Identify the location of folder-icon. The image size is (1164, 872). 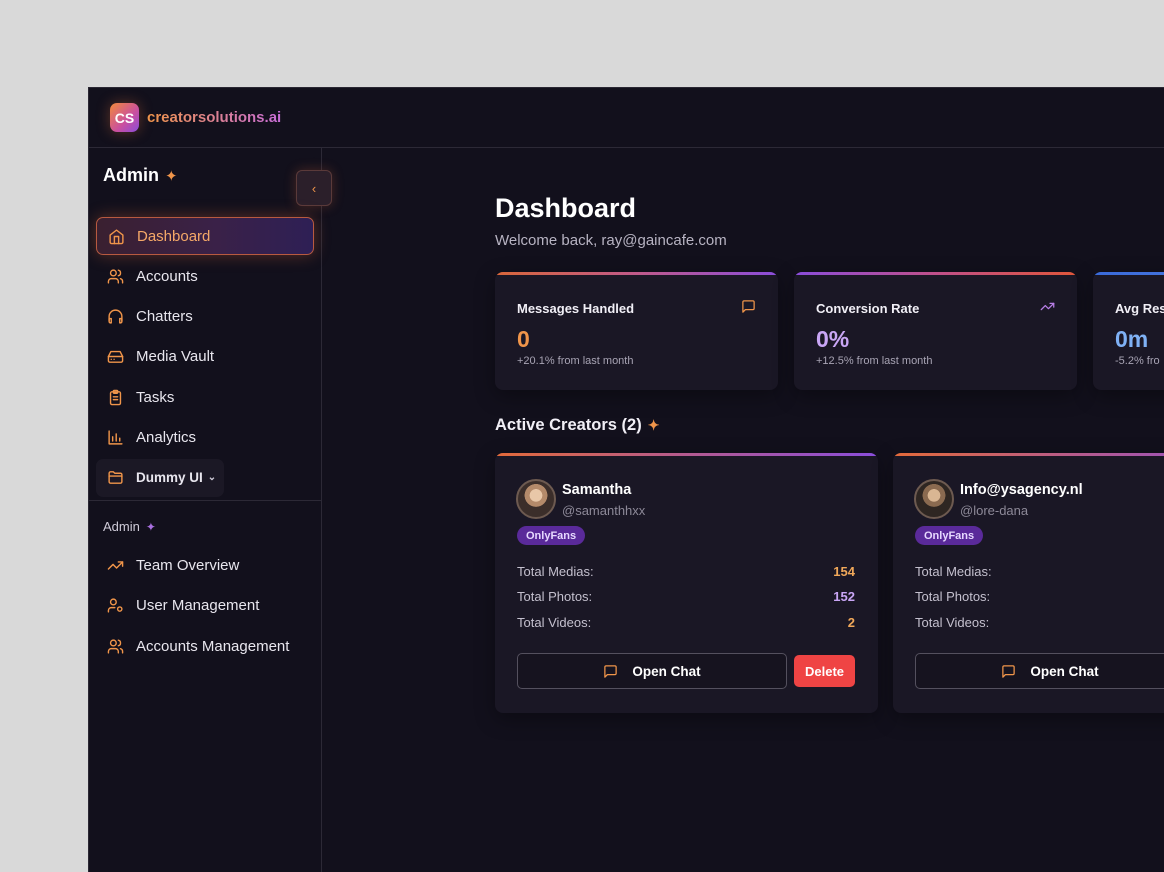
(115, 478).